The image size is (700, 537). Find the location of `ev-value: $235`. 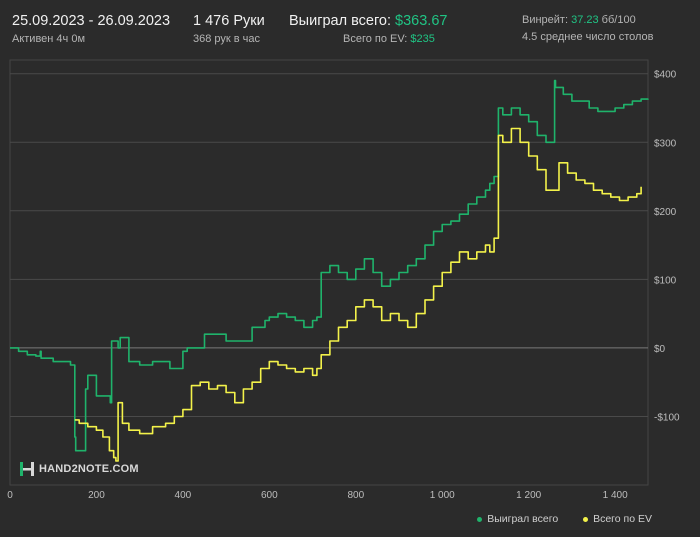

ev-value: $235 is located at coordinates (422, 39).